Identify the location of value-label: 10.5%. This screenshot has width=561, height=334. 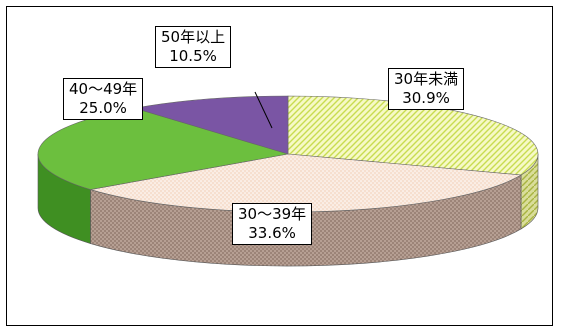
(193, 56).